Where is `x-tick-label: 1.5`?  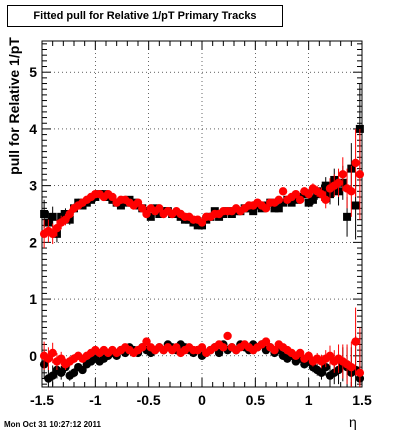 x-tick-label: 1.5 is located at coordinates (362, 400).